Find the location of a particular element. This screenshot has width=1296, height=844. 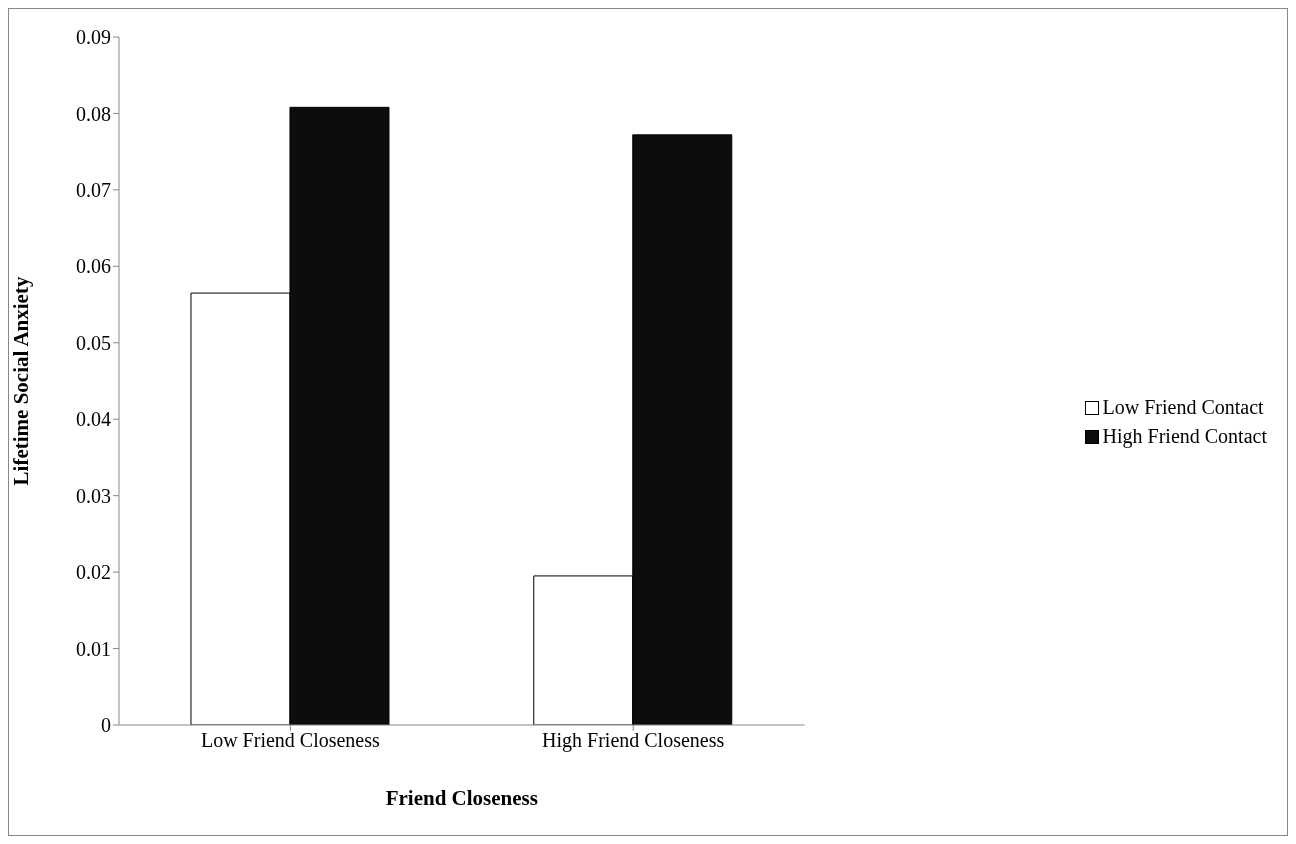

legend-label: Low Friend Contact is located at coordinates (1183, 407).